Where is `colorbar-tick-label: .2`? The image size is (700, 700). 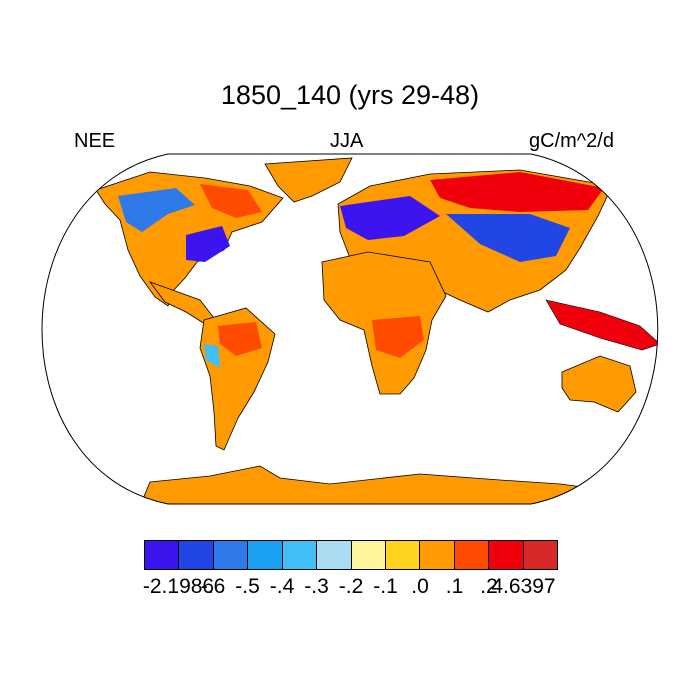 colorbar-tick-label: .2 is located at coordinates (489, 586).